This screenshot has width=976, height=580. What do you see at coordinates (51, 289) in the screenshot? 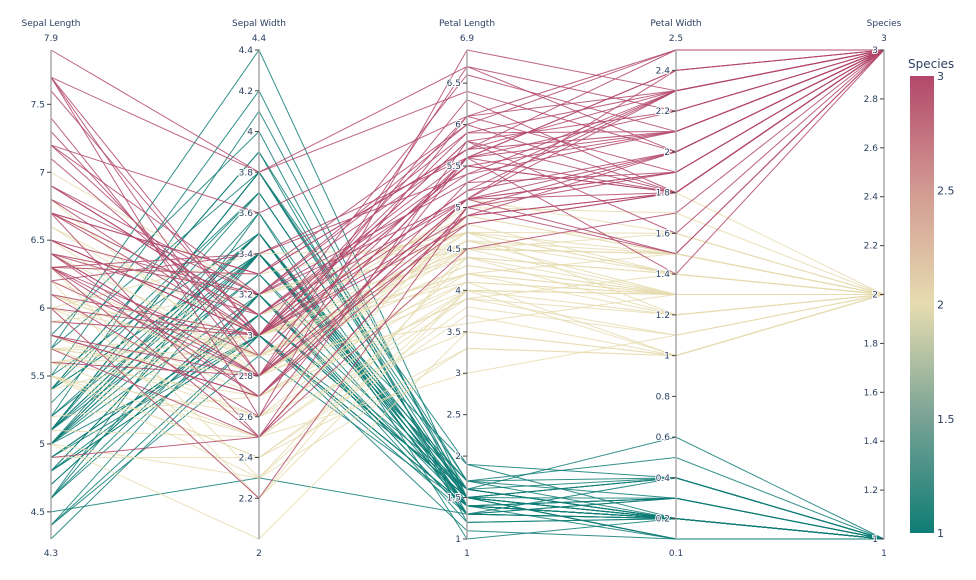
I see `axis-sepal-length: Sepal Length 7.9 4.3 4.5 5 5.5 6 6.5 7 7.5` at bounding box center [51, 289].